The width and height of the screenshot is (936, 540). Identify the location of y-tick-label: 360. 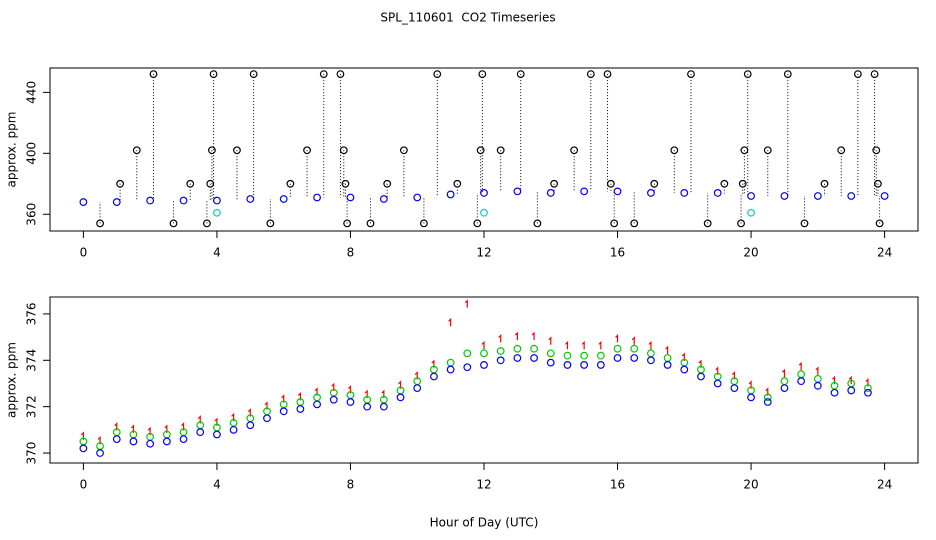
(32, 214).